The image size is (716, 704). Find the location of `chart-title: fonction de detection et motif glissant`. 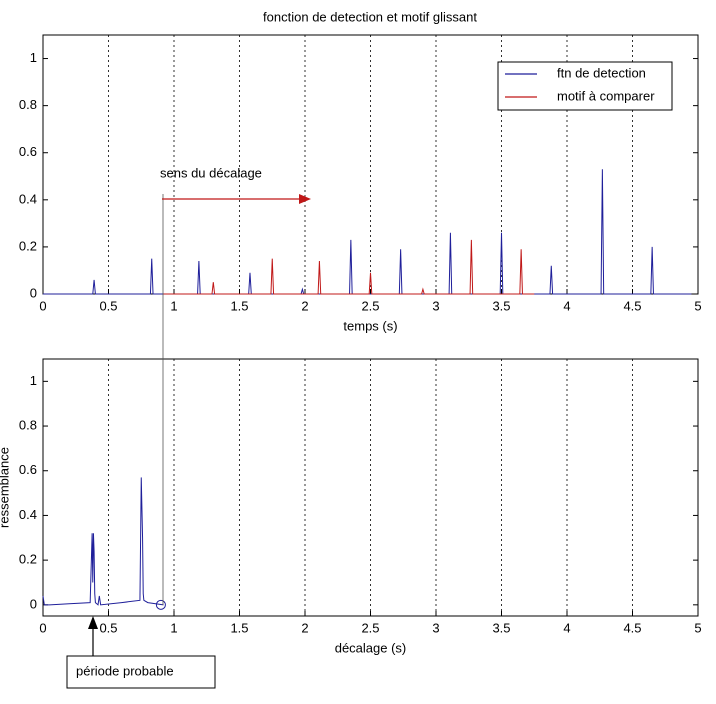

chart-title: fonction de detection et motif glissant is located at coordinates (370, 16).